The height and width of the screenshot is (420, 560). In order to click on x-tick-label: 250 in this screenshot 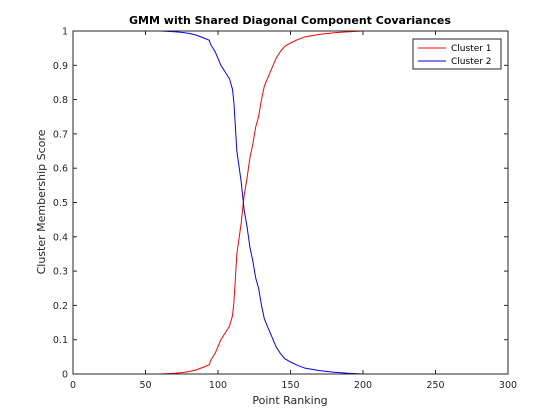, I will do `click(435, 385)`.